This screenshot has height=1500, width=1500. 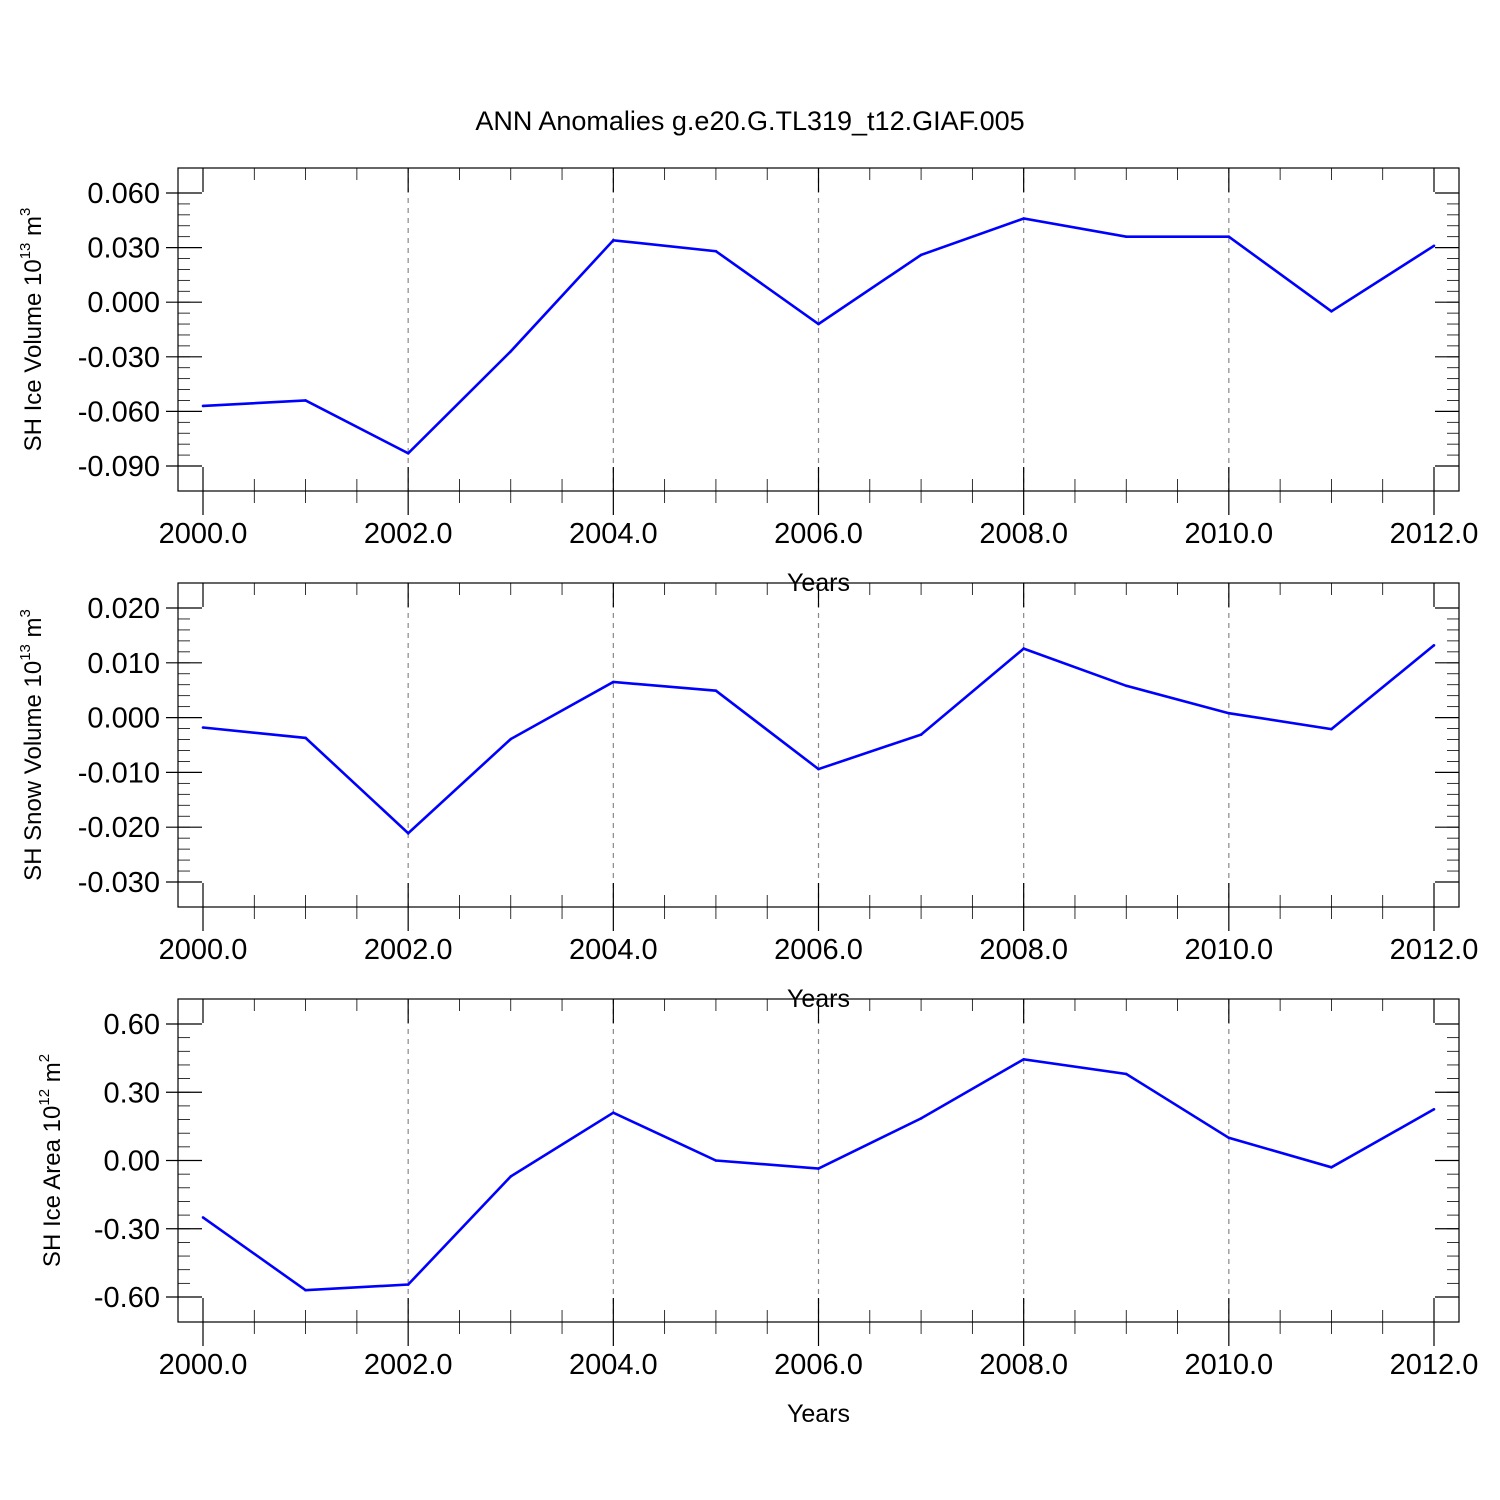 What do you see at coordinates (818, 1414) in the screenshot?
I see `x-axis-title: Years` at bounding box center [818, 1414].